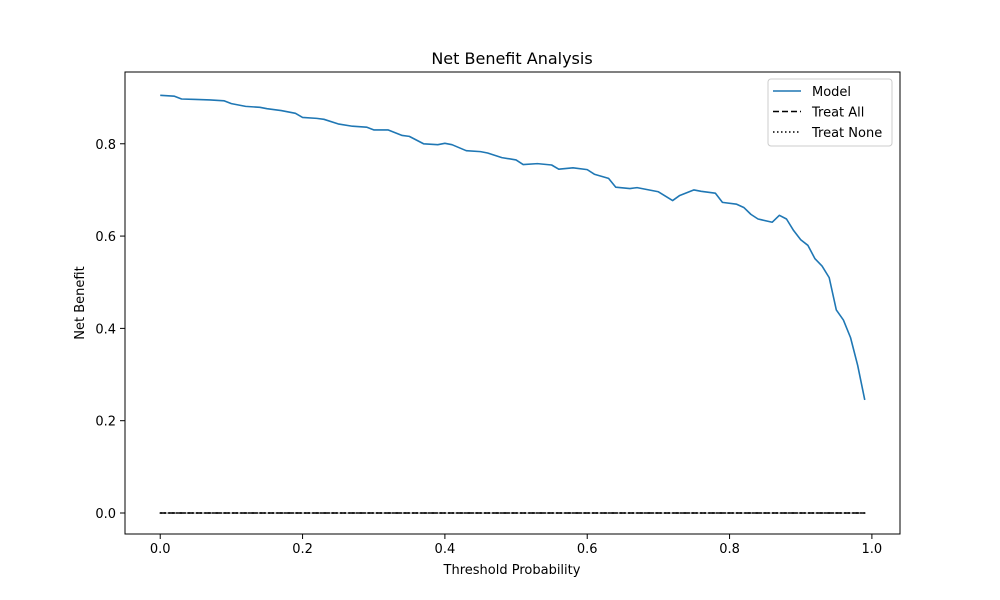 The width and height of the screenshot is (1000, 600). Describe the element at coordinates (105, 514) in the screenshot. I see `y-tick-label: 0.0` at that location.